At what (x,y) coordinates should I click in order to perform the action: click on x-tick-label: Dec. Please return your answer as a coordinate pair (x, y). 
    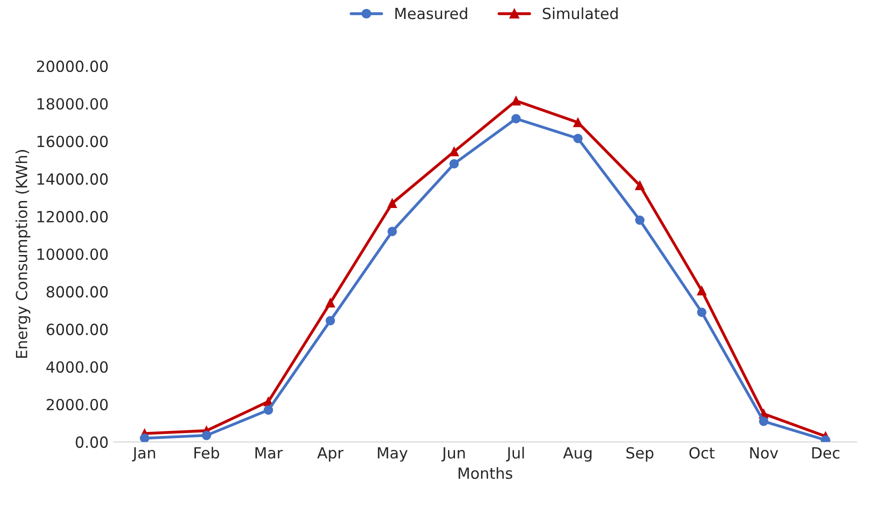
    Looking at the image, I should click on (826, 453).